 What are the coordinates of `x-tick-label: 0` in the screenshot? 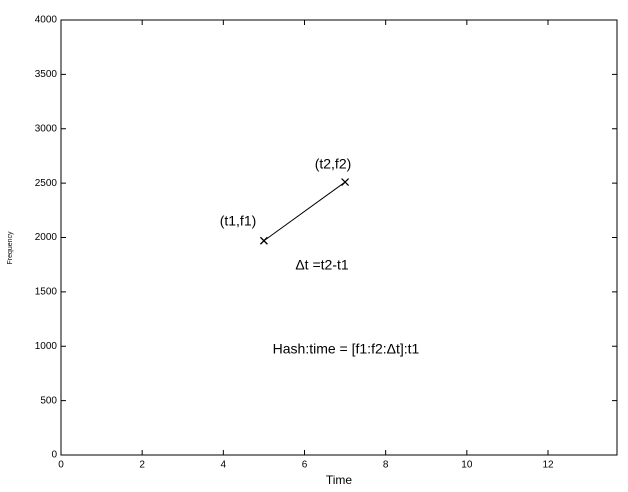 It's located at (61, 465).